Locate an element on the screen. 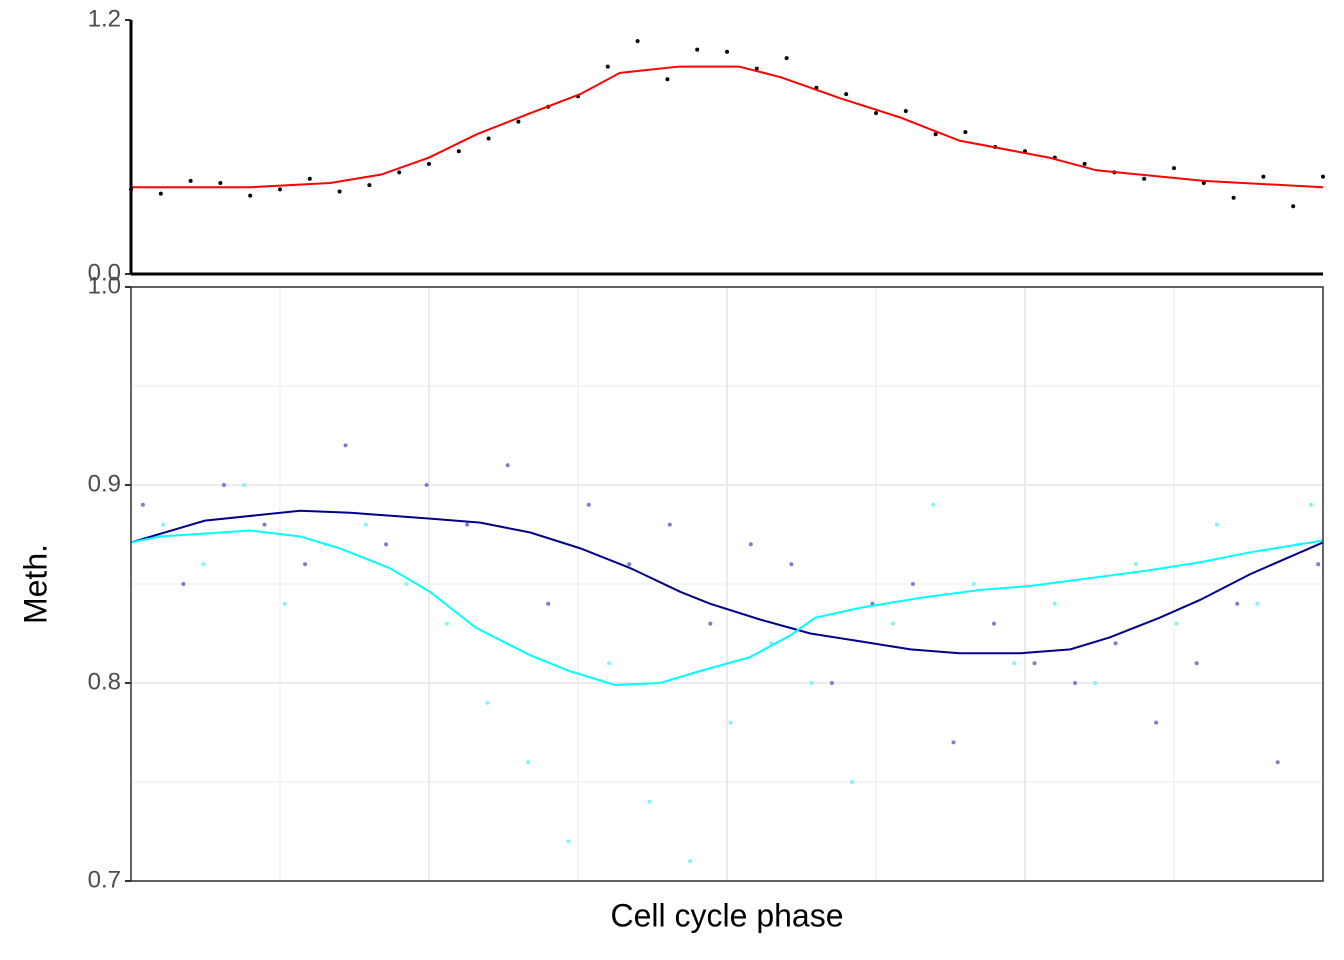 The width and height of the screenshot is (1344, 960). y-axis-label: Meth. is located at coordinates (35, 584).